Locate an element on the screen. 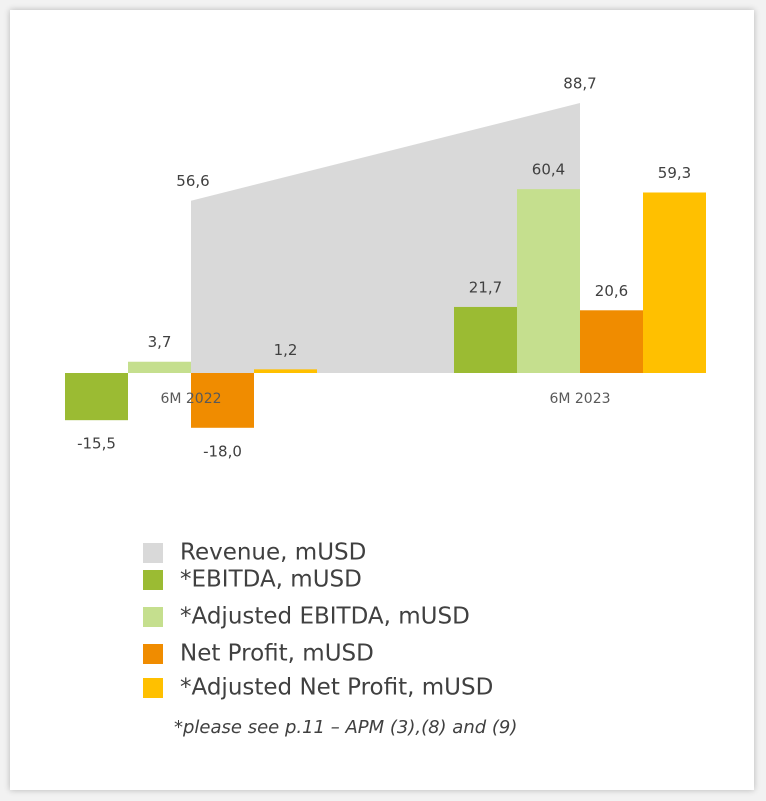 This screenshot has height=801, width=766. value-label: 60,4 is located at coordinates (548, 170).